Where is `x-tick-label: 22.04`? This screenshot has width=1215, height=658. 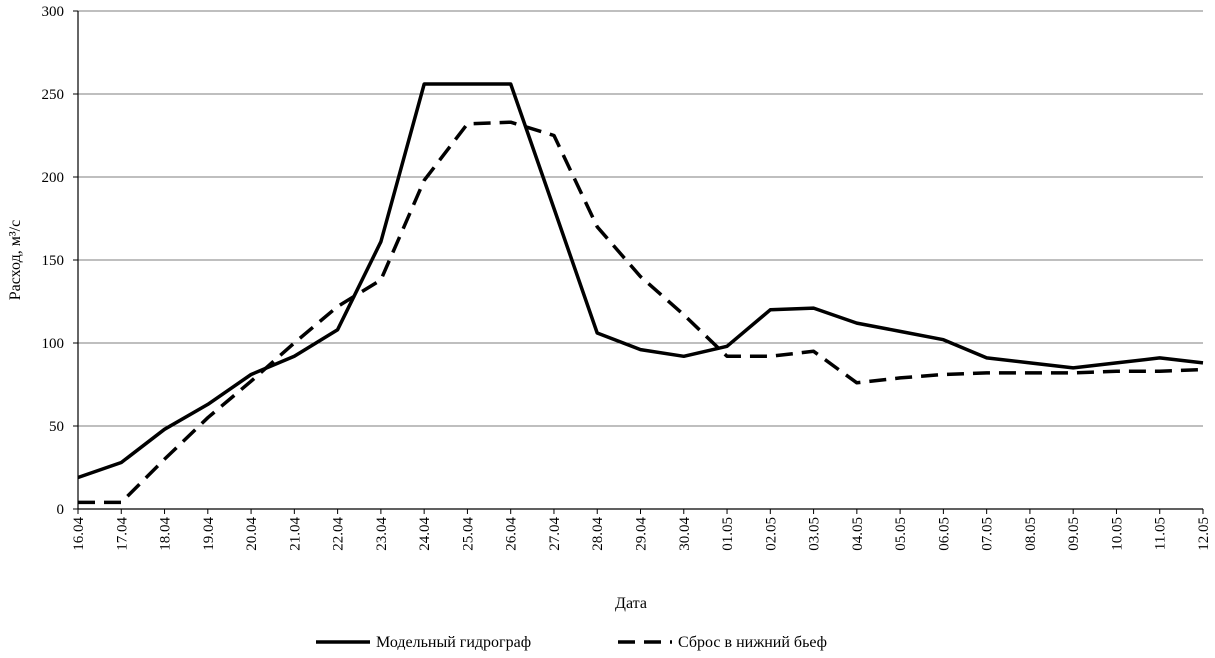 x-tick-label: 22.04 is located at coordinates (339, 534).